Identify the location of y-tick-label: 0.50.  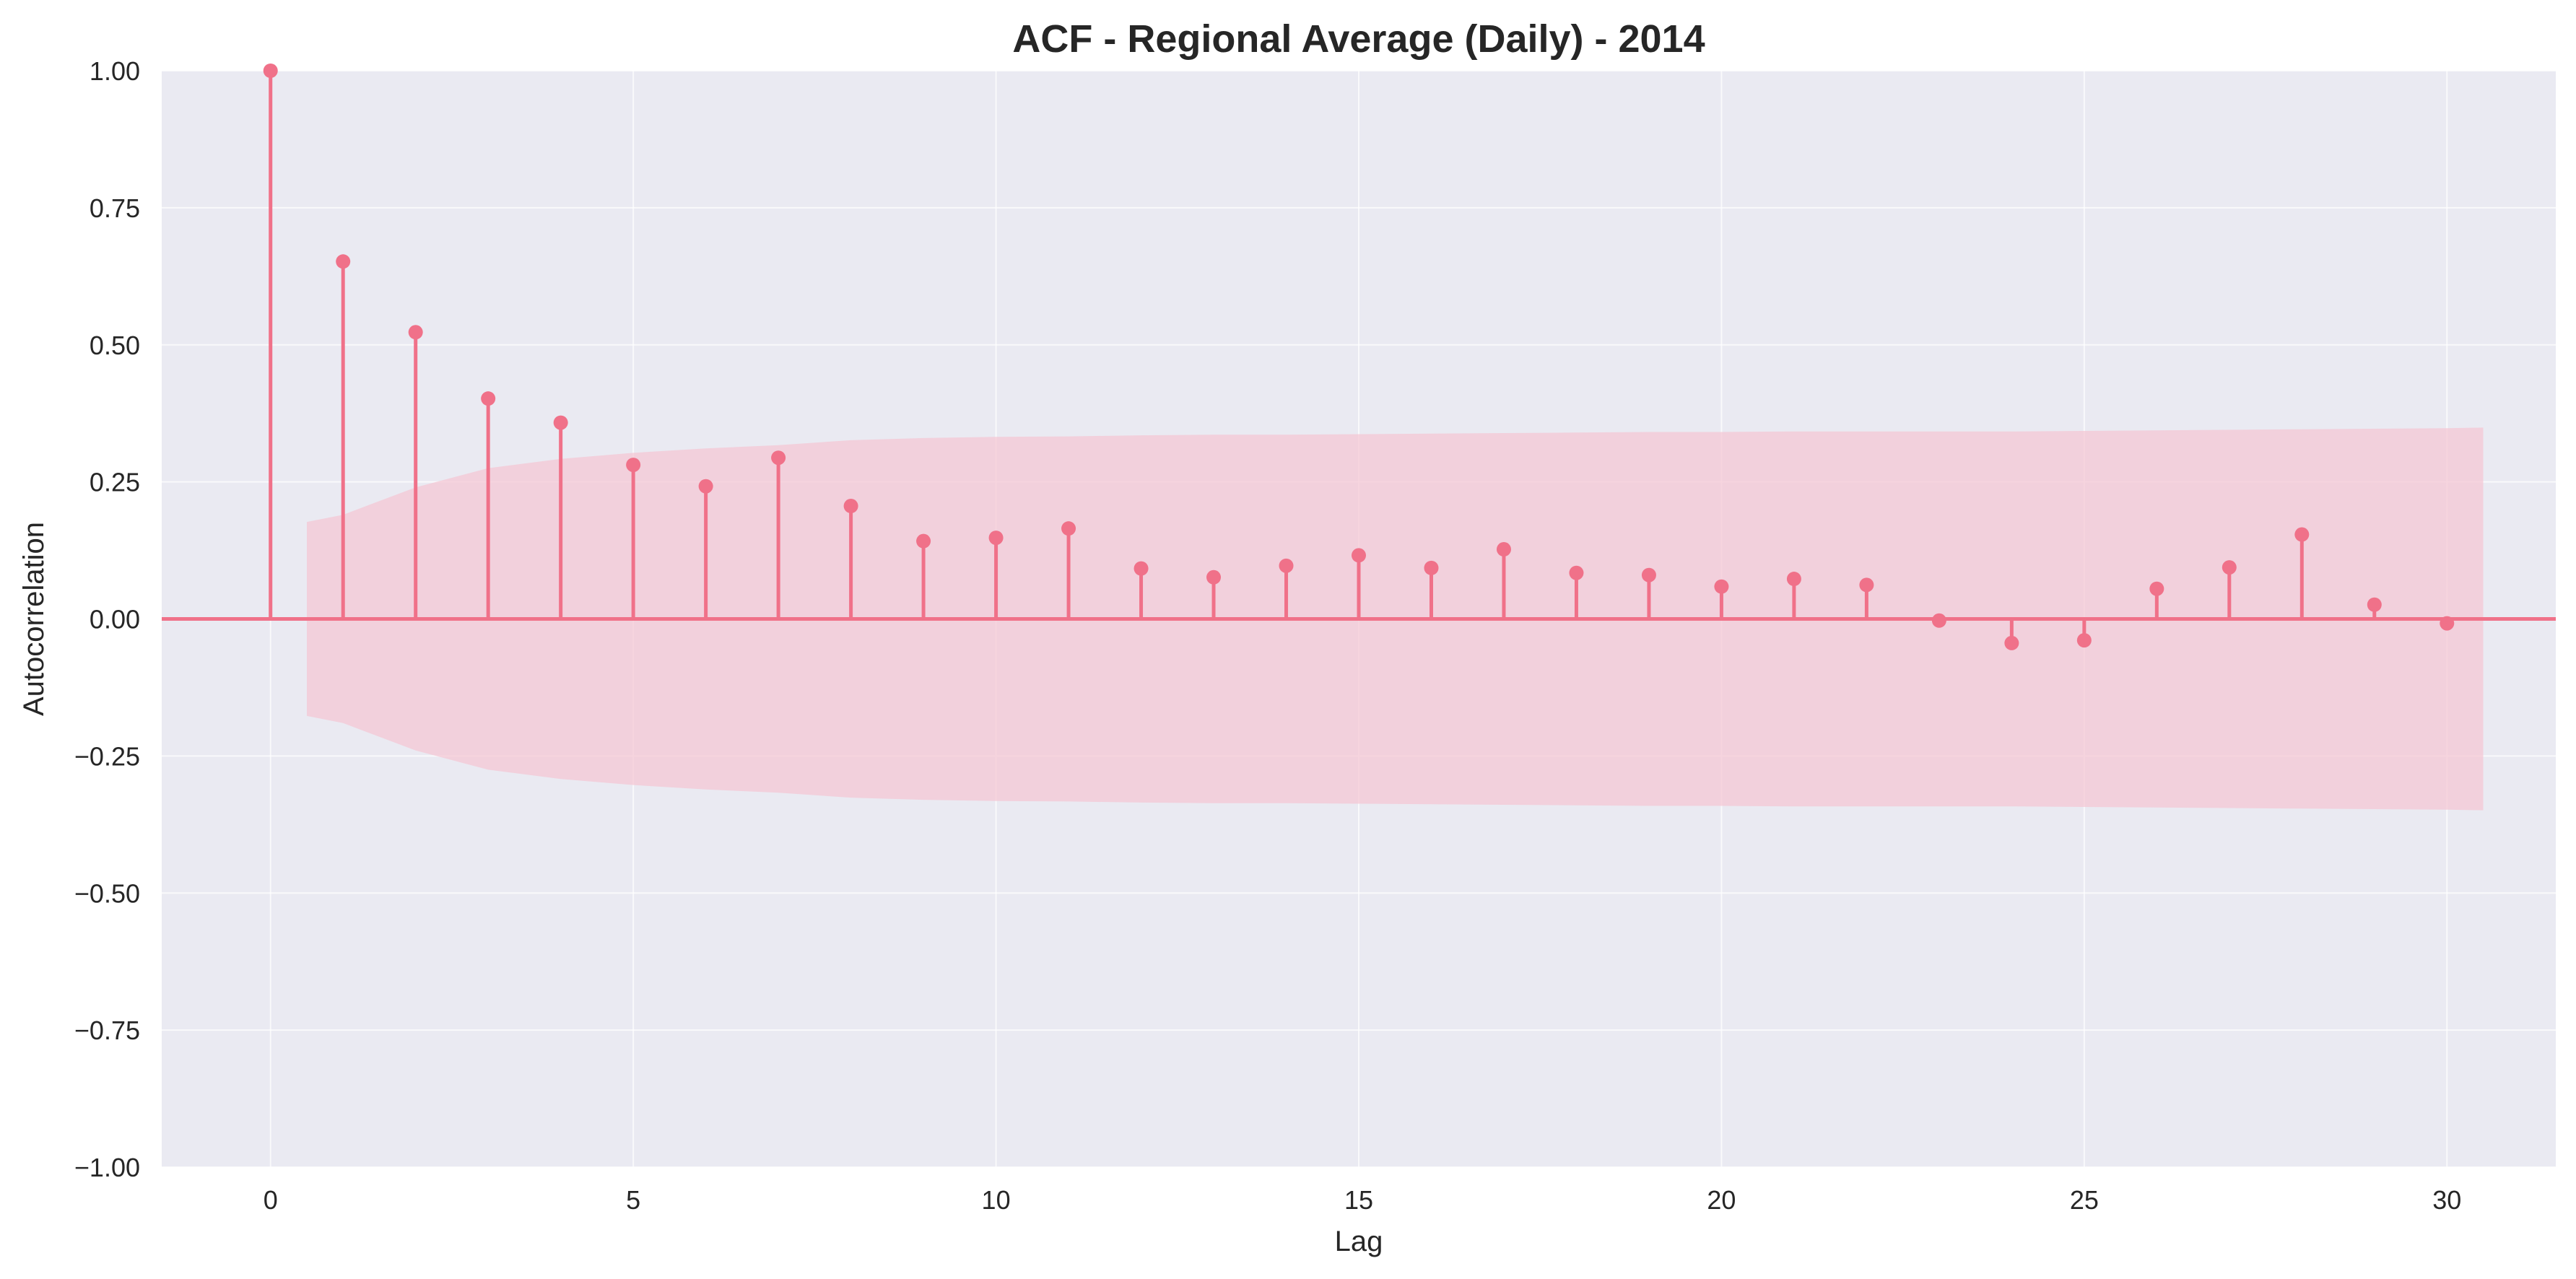
(115, 345).